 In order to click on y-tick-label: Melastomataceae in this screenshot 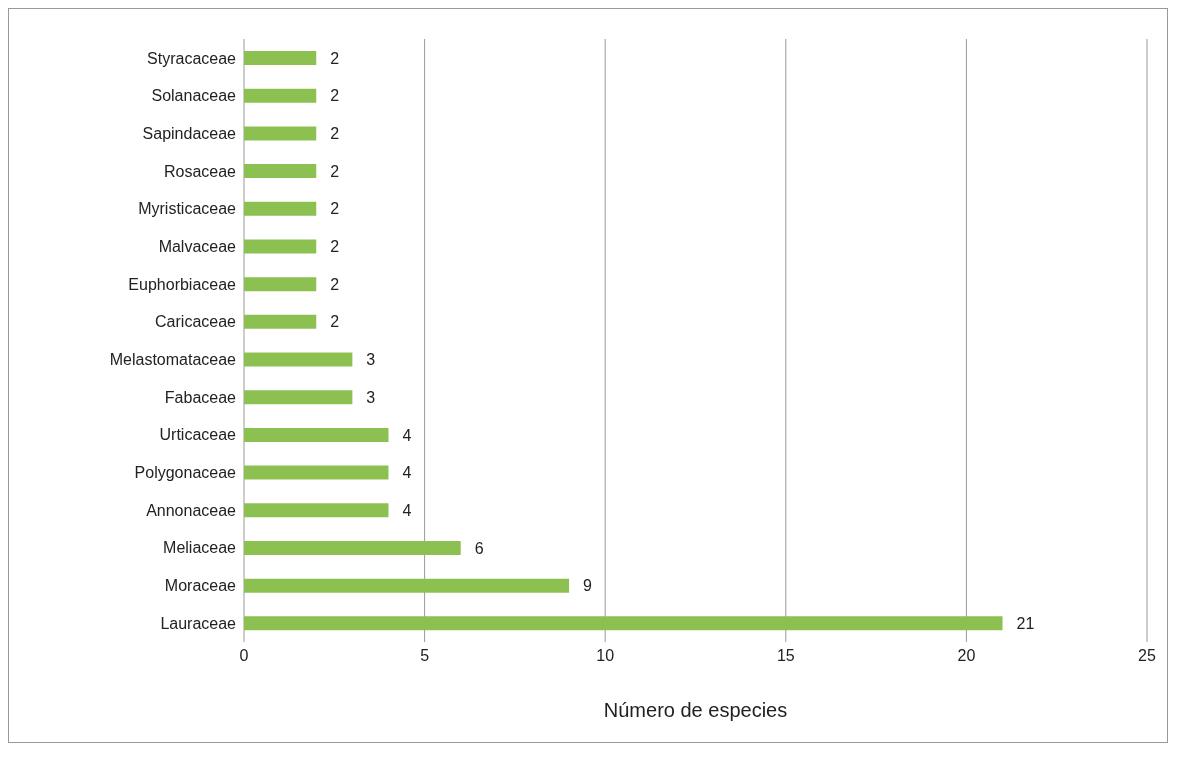, I will do `click(173, 360)`.